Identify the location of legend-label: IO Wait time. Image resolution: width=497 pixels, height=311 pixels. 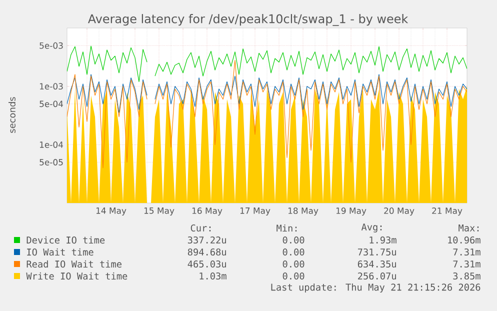
(60, 252).